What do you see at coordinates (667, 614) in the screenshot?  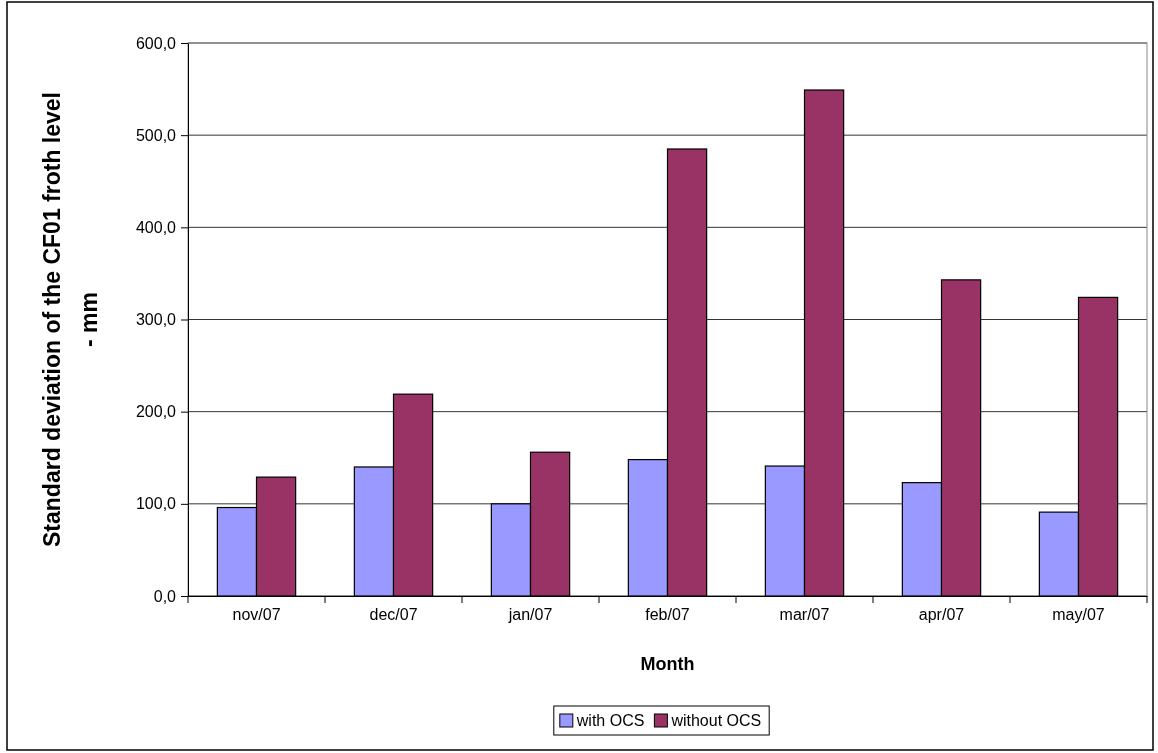 I see `x-tick-label: feb/07` at bounding box center [667, 614].